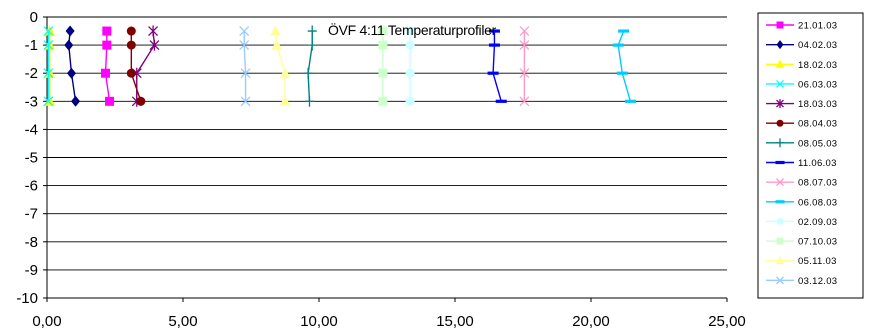  I want to click on legend-label: 08.04.03, so click(817, 124).